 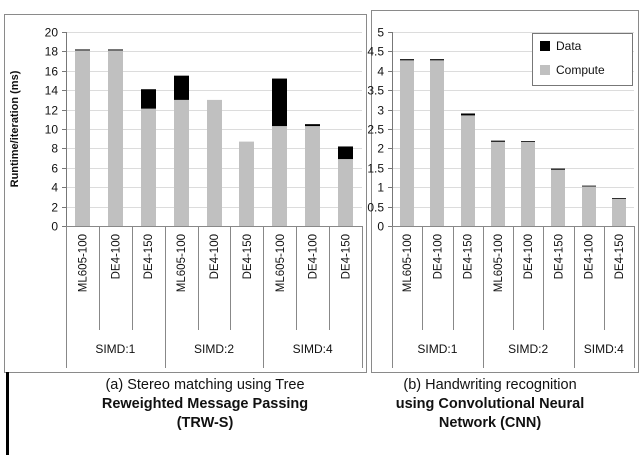 I want to click on y-tick-label: 3.5, so click(x=375, y=91).